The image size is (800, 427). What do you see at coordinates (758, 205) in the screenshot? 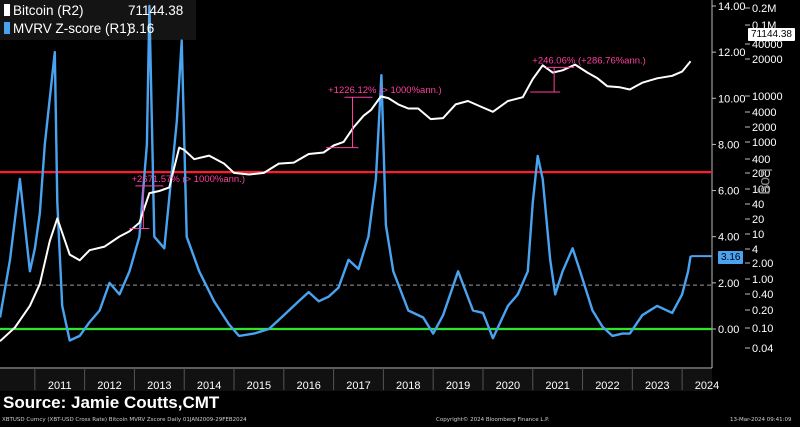
I see `y-tick-label-r2-11: 40` at bounding box center [758, 205].